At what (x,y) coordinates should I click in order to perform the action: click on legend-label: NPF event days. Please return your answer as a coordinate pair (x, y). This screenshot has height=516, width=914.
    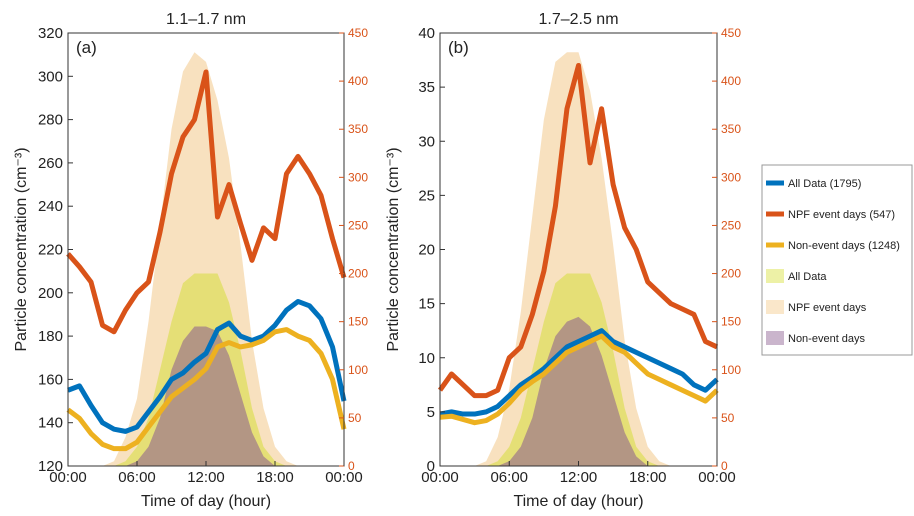
    Looking at the image, I should click on (827, 308).